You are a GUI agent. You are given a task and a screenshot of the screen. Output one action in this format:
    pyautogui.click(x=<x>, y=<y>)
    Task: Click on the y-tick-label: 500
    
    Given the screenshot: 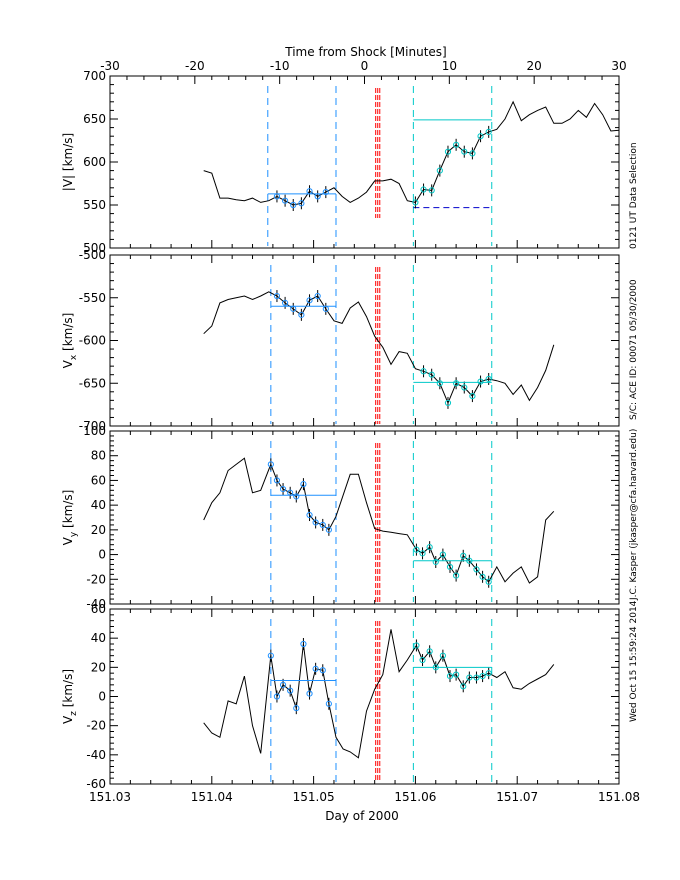 What is the action you would take?
    pyautogui.click(x=94, y=248)
    